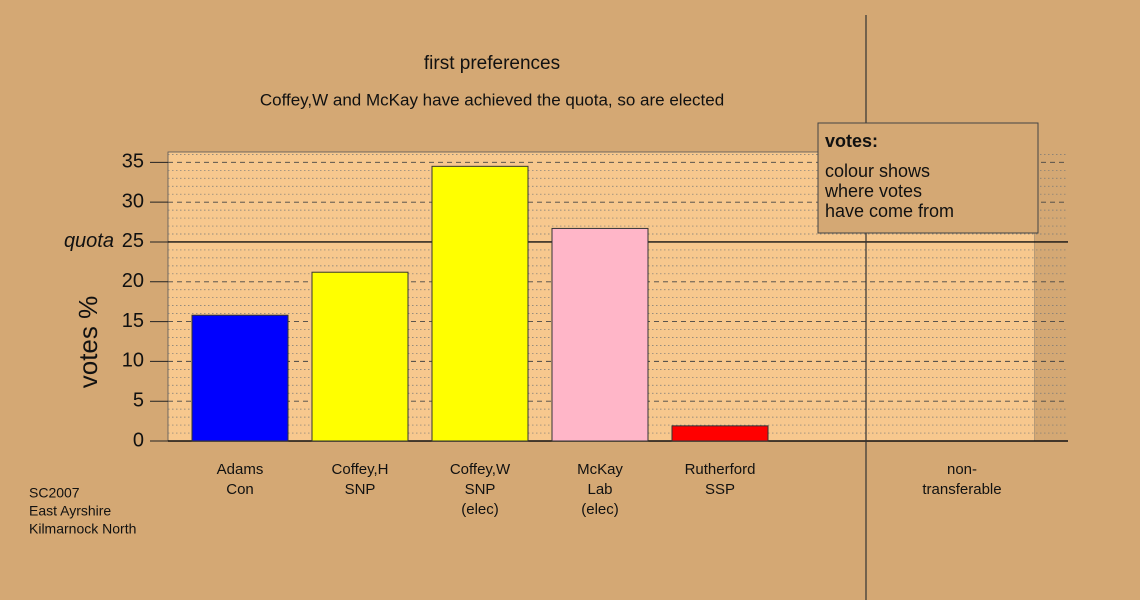 The width and height of the screenshot is (1140, 600). I want to click on footnote: East Ayrshire, so click(70, 511).